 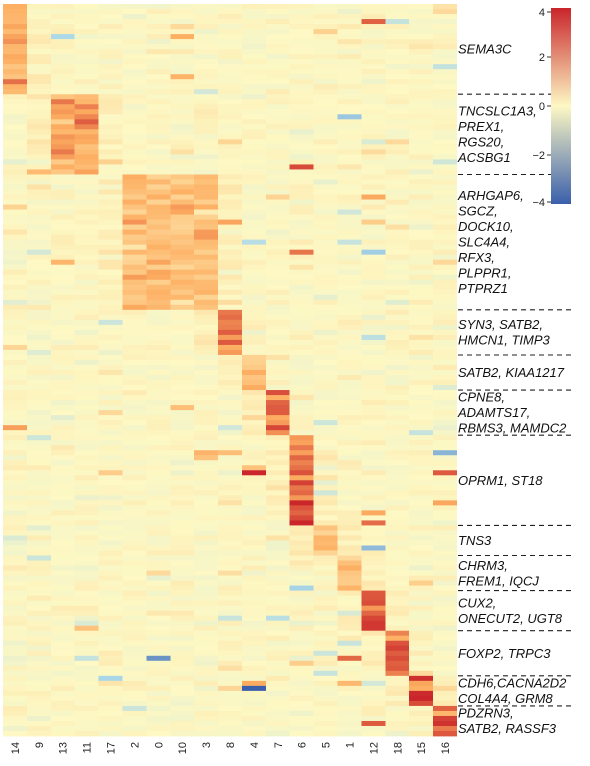 What do you see at coordinates (481, 142) in the screenshot?
I see `gene-label: RGS20,` at bounding box center [481, 142].